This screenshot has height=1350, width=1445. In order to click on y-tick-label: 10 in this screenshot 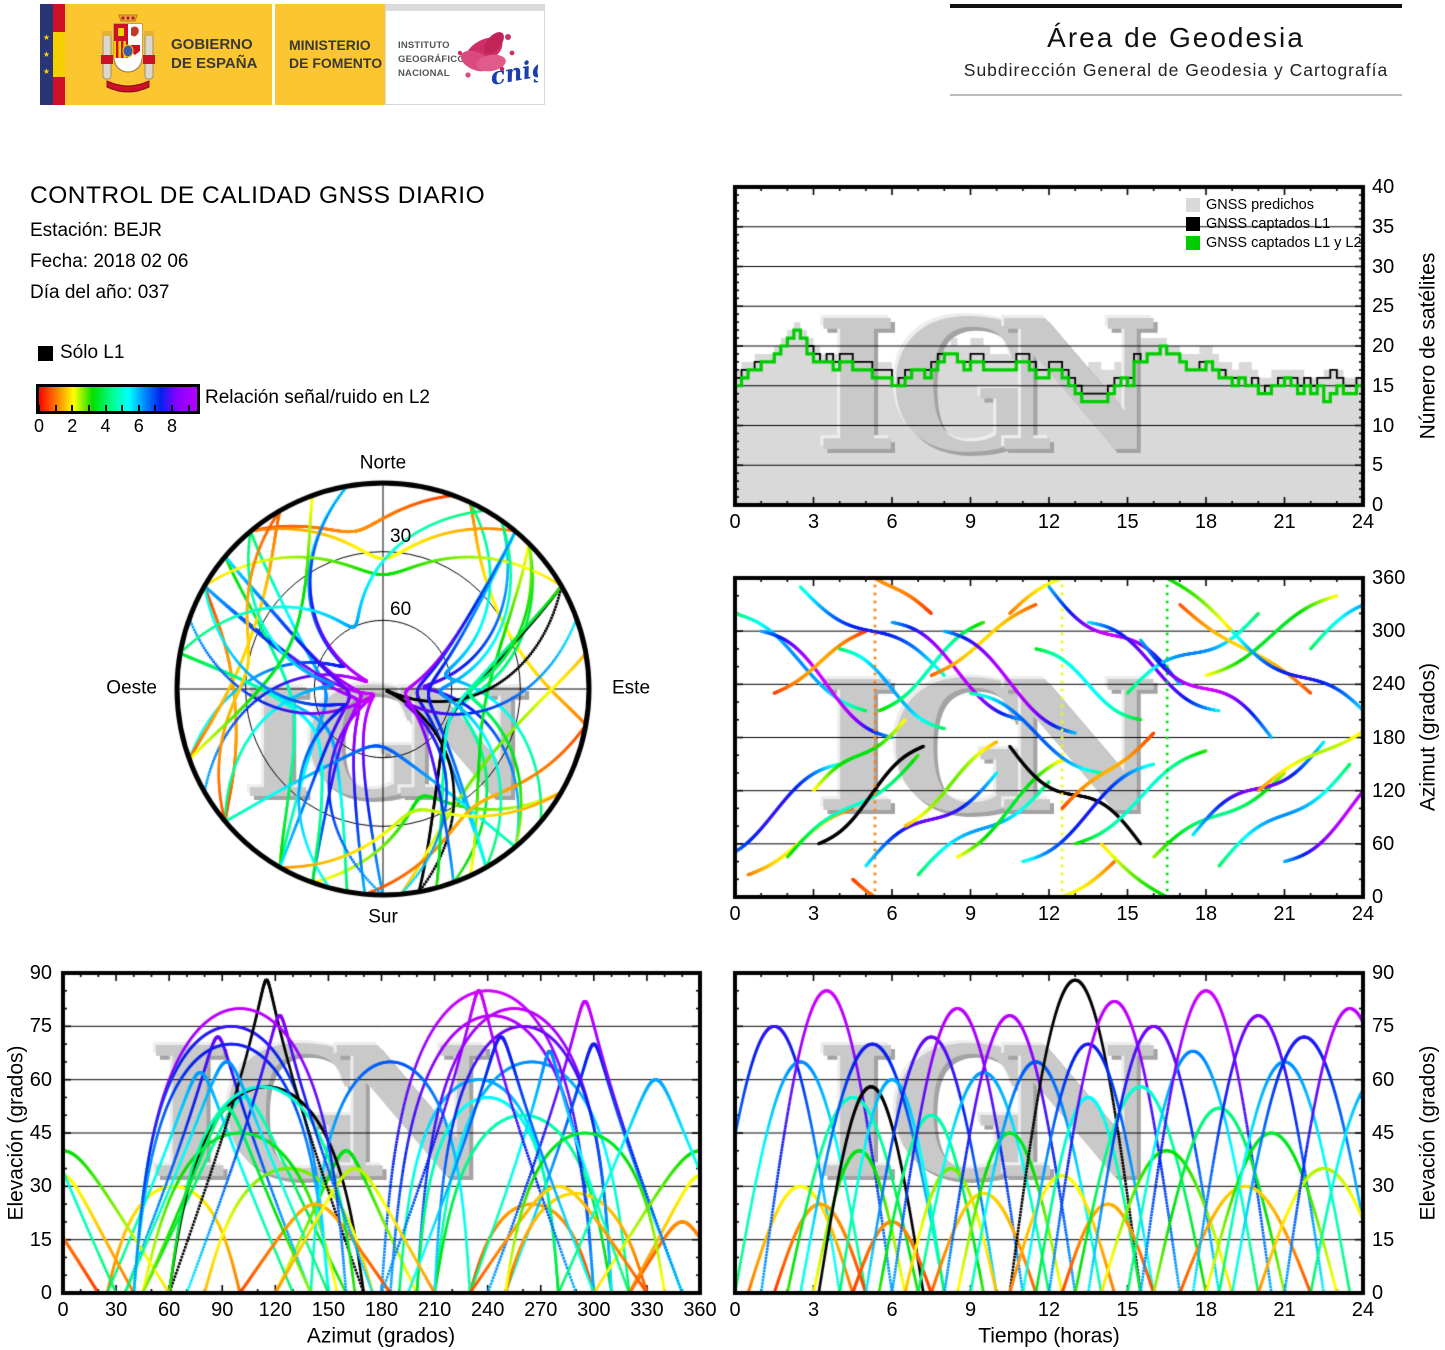, I will do `click(1383, 425)`.